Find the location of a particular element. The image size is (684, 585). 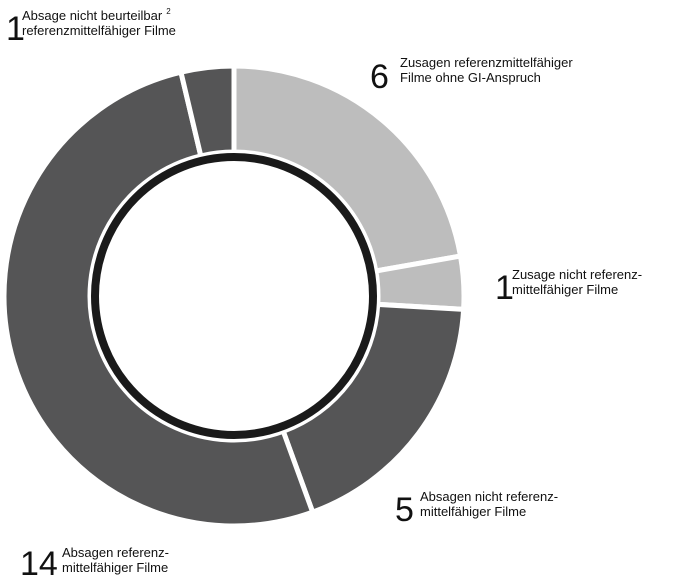

value-label: 5 is located at coordinates (404, 510).